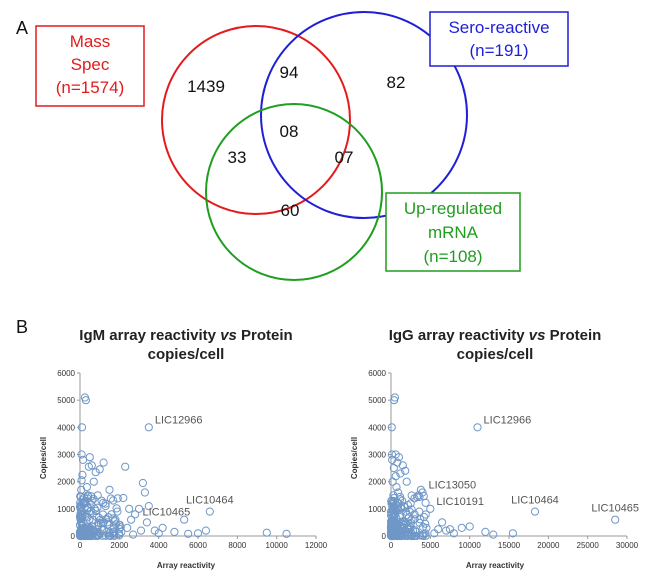 The image size is (656, 576). I want to click on x-tick-label: 2000, so click(119, 545).